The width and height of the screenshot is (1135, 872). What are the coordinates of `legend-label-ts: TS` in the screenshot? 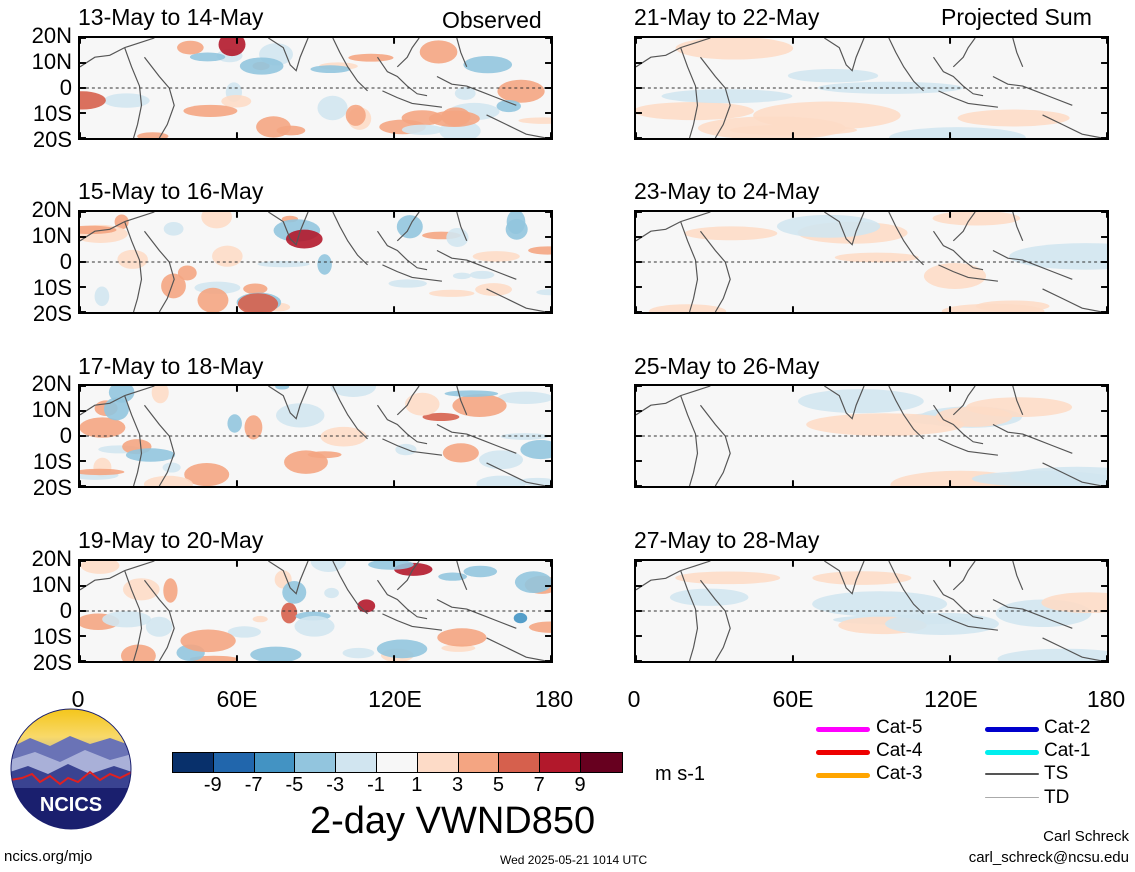 It's located at (1056, 773).